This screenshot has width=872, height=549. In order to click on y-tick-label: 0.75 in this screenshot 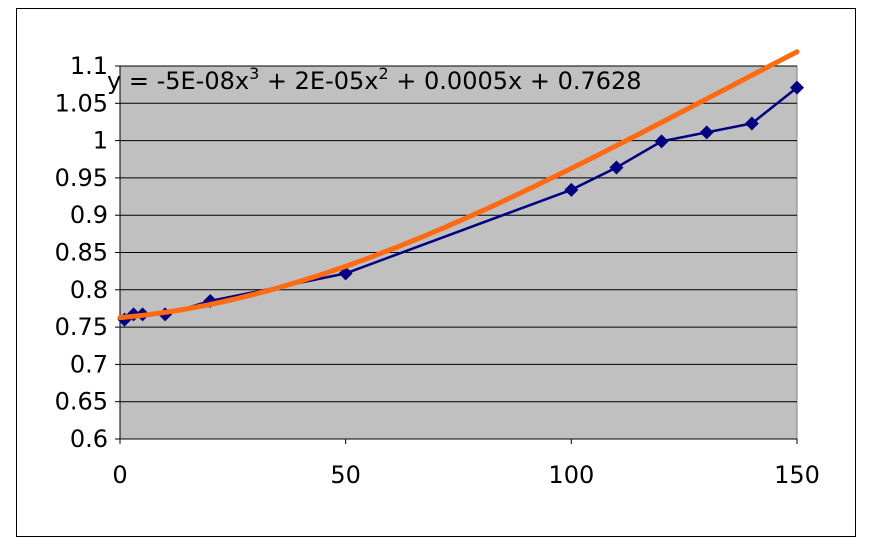, I will do `click(81, 327)`.